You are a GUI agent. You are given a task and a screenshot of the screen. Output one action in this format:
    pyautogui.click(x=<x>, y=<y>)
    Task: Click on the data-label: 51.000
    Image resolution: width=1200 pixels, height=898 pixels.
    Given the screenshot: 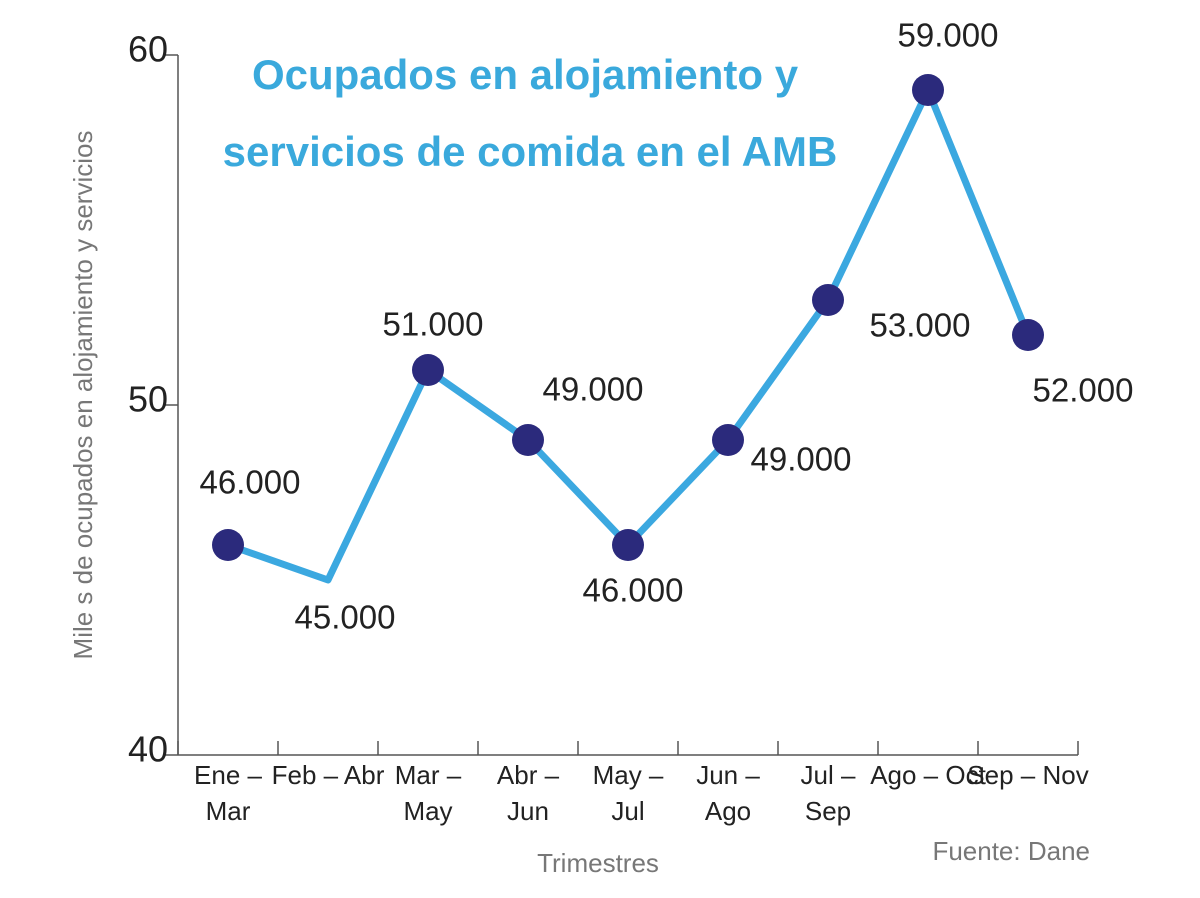 What is the action you would take?
    pyautogui.click(x=433, y=324)
    